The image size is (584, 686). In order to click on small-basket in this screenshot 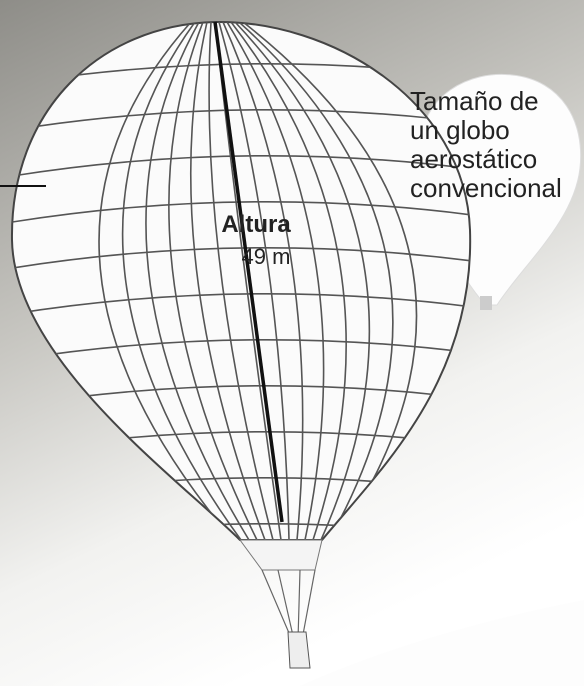, I will do `click(486, 303)`.